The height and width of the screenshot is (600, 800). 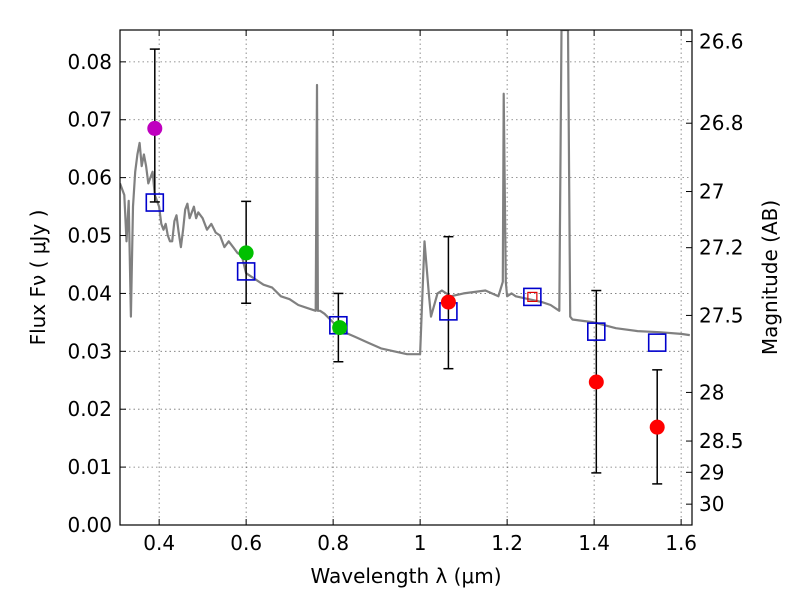 What do you see at coordinates (89, 525) in the screenshot?
I see `y-tick-label: 0.00` at bounding box center [89, 525].